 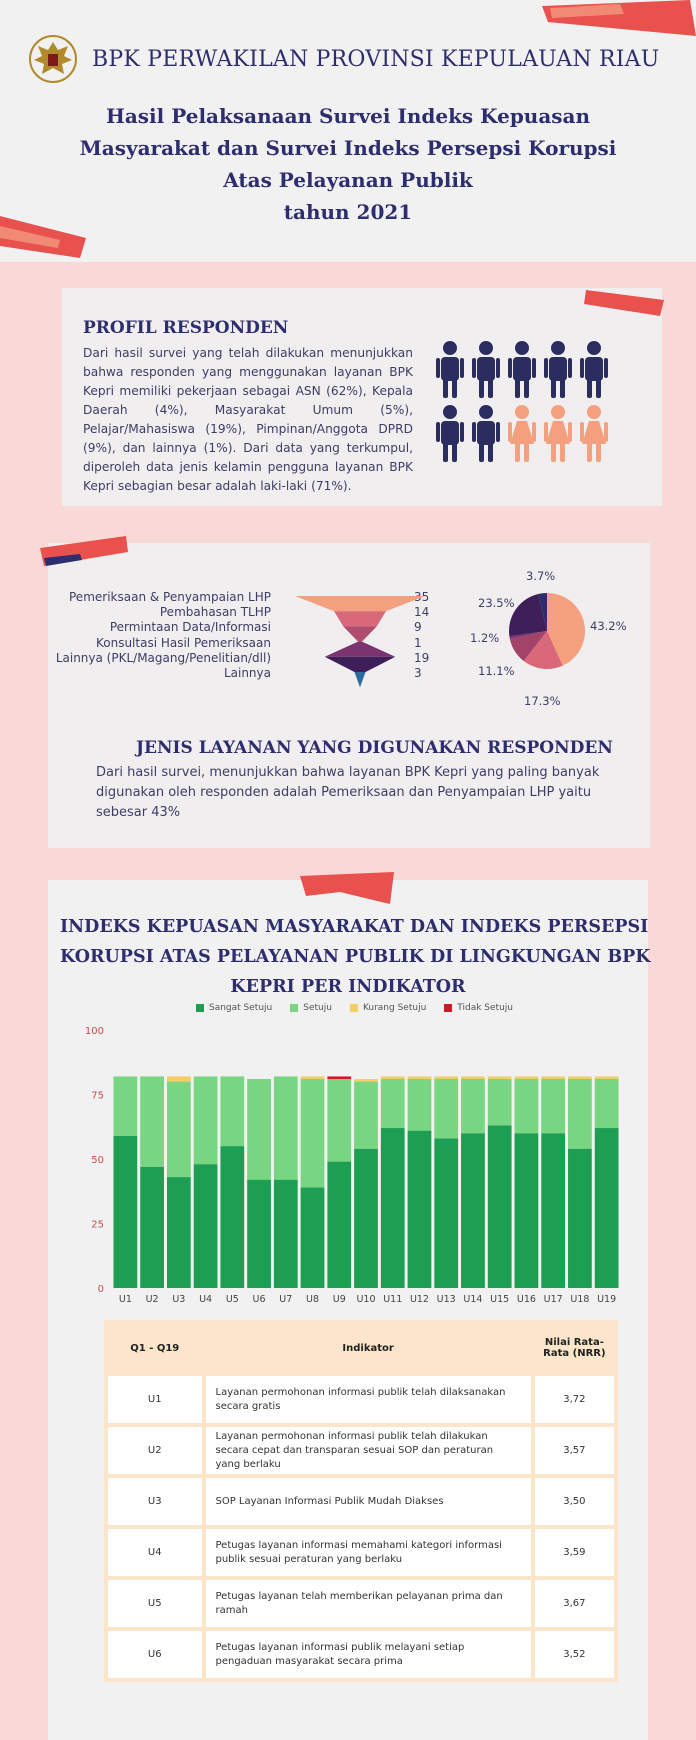 What do you see at coordinates (178, 1299) in the screenshot?
I see `x-tick-label: U3` at bounding box center [178, 1299].